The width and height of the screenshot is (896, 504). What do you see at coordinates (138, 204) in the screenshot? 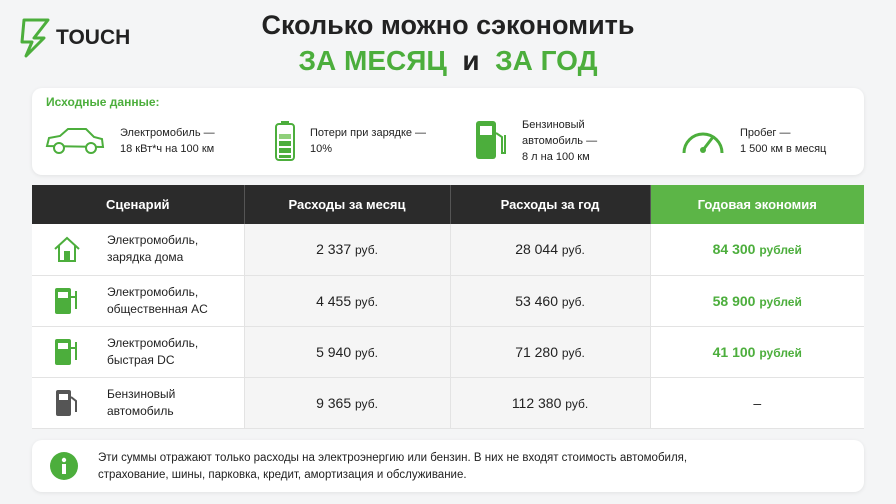
I see `column-header: Сценарий` at bounding box center [138, 204].